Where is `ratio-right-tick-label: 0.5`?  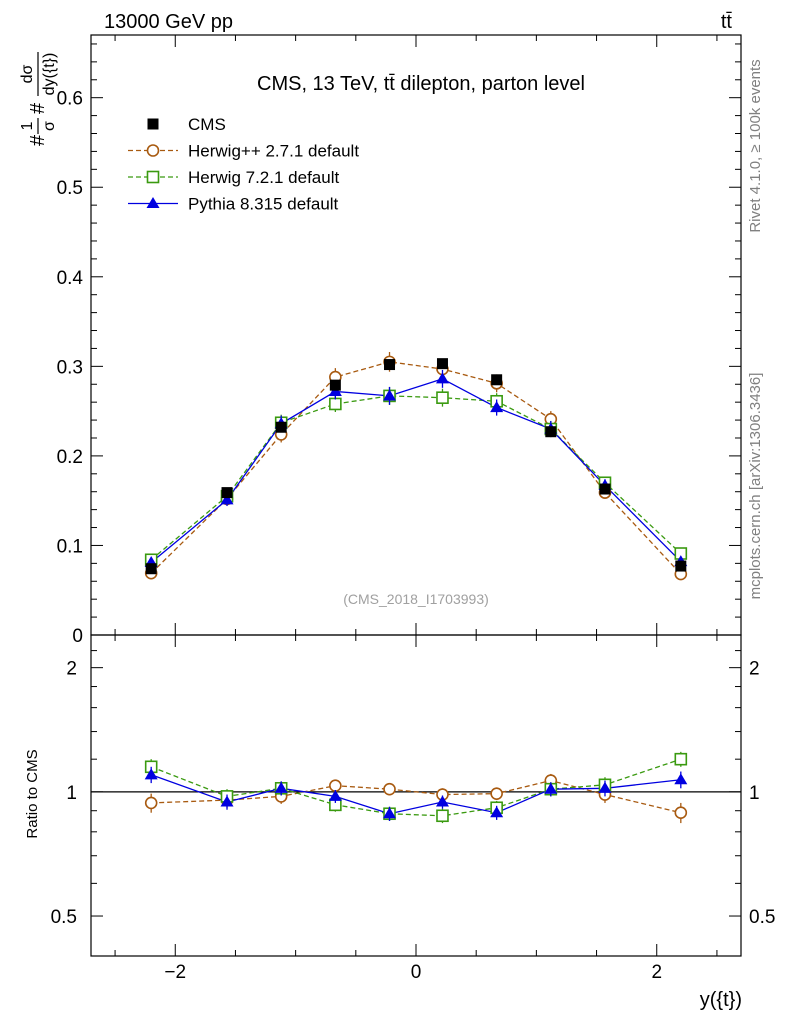
ratio-right-tick-label: 0.5 is located at coordinates (762, 917).